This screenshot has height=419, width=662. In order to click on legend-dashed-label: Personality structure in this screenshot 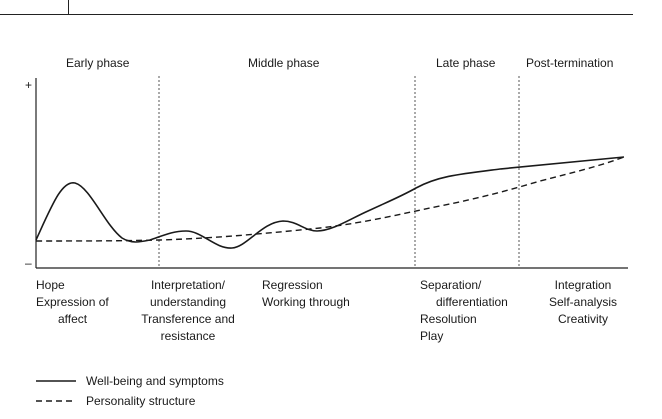, I will do `click(141, 401)`.